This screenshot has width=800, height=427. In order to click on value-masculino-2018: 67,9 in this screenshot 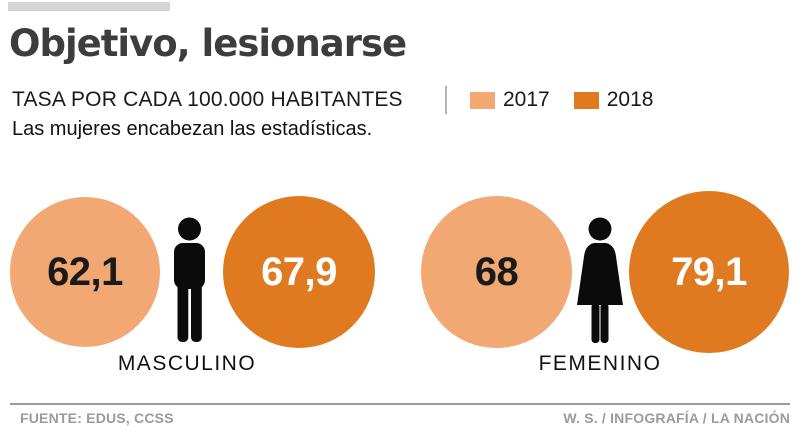, I will do `click(299, 271)`.